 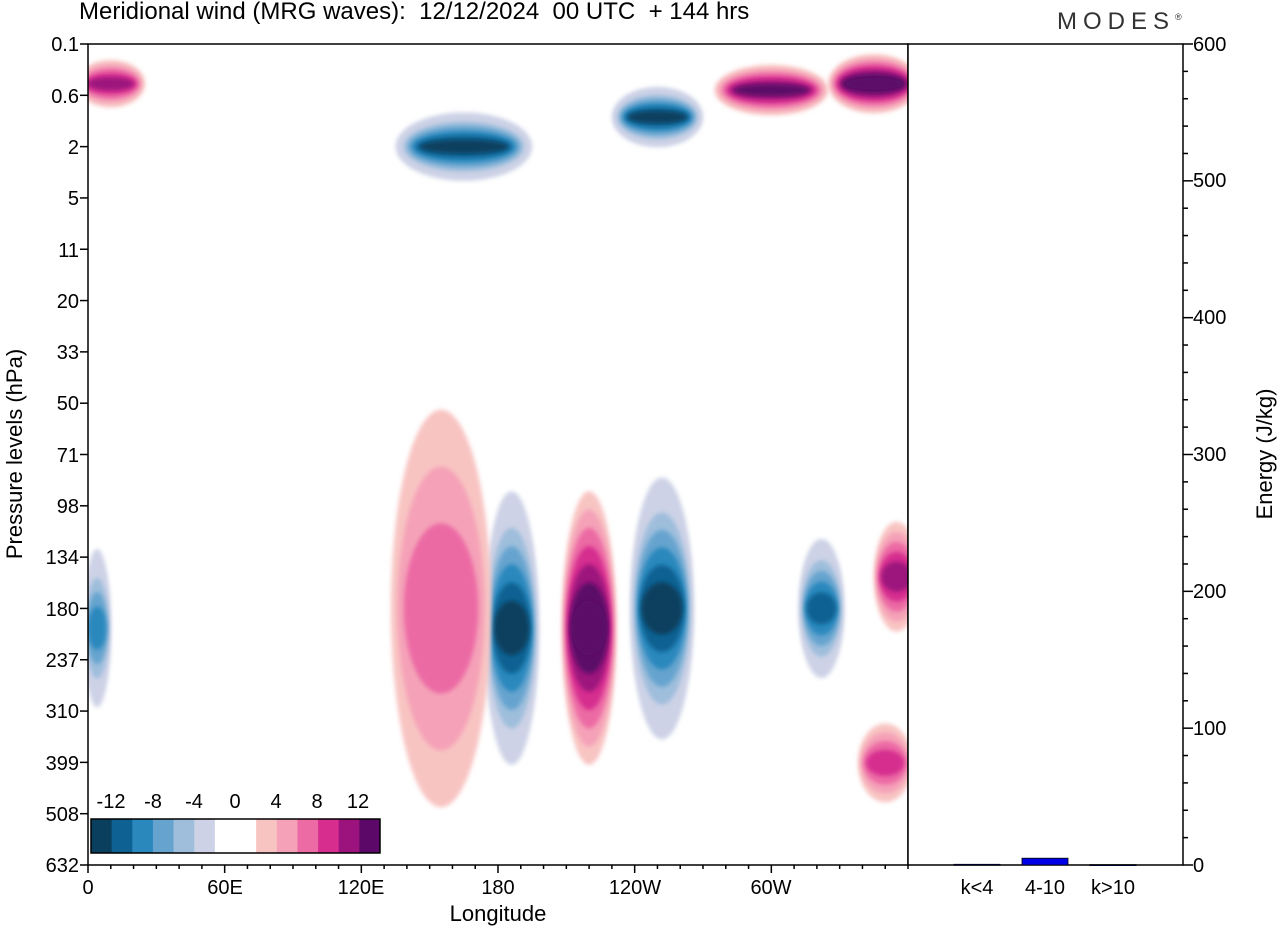 What do you see at coordinates (68, 302) in the screenshot?
I see `ytick-5: 20` at bounding box center [68, 302].